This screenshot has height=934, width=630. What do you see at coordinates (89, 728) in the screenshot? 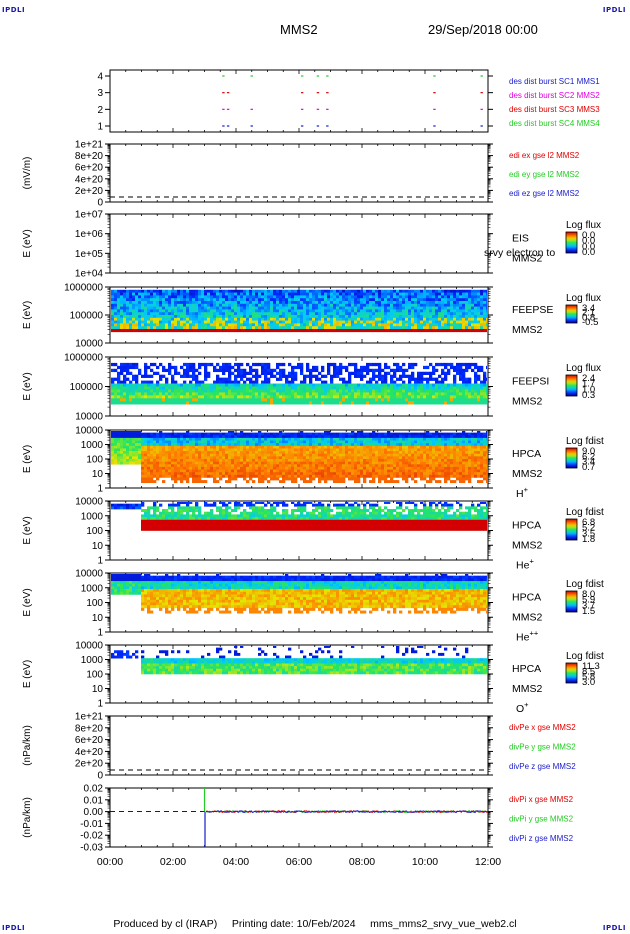
I see `y-tick-label: 8e+20` at bounding box center [89, 728].